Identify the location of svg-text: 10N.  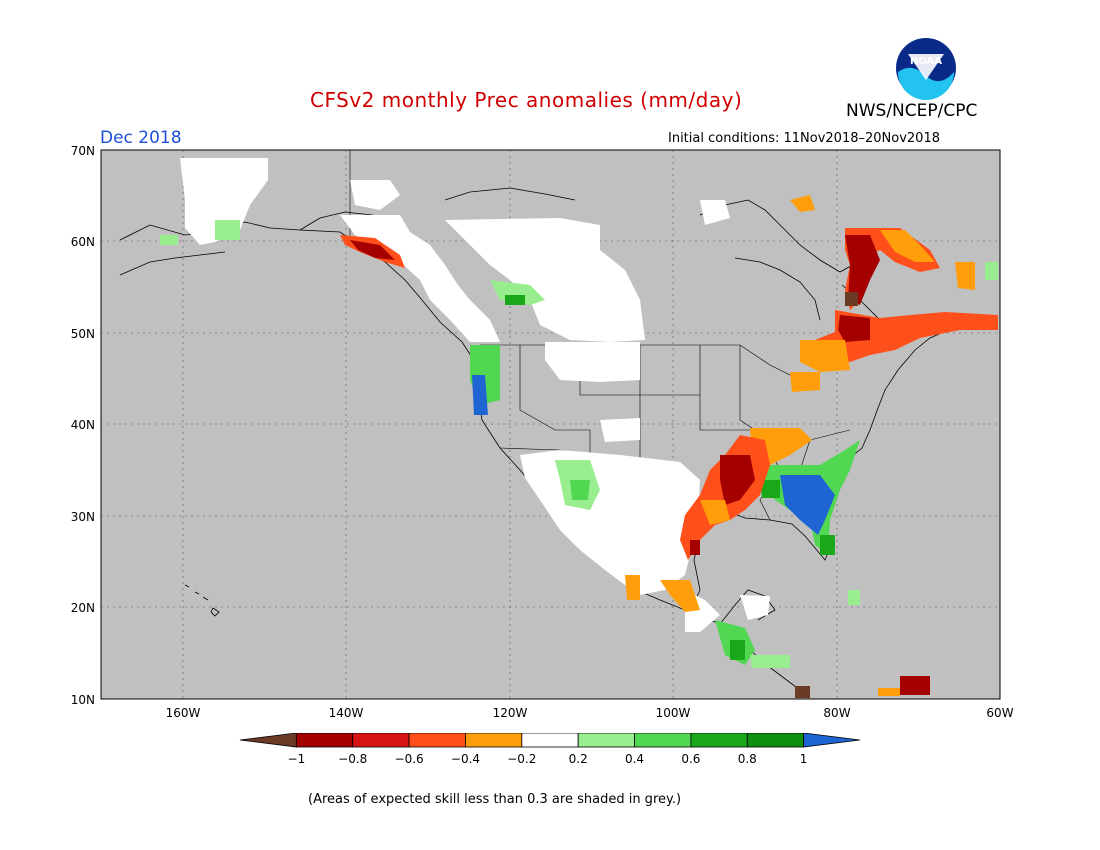
(83, 700).